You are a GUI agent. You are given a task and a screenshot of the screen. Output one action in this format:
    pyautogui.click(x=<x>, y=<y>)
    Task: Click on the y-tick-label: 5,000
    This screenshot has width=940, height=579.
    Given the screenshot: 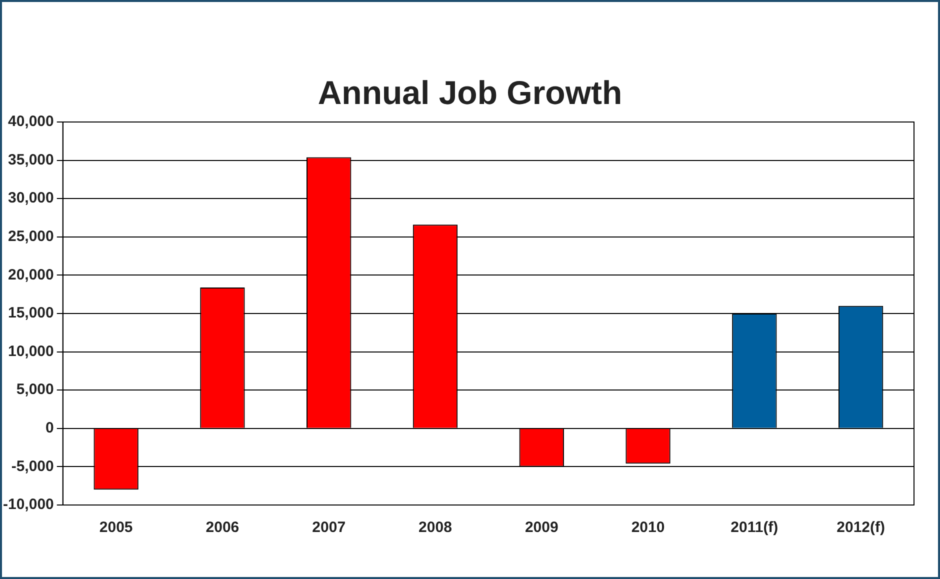 What is the action you would take?
    pyautogui.click(x=35, y=389)
    